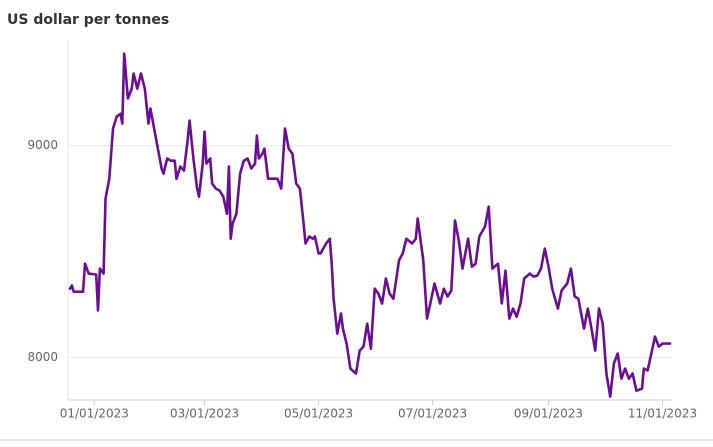 Image resolution: width=713 pixels, height=447 pixels. I want to click on x-tick-label: 09/01/2023, so click(548, 414).